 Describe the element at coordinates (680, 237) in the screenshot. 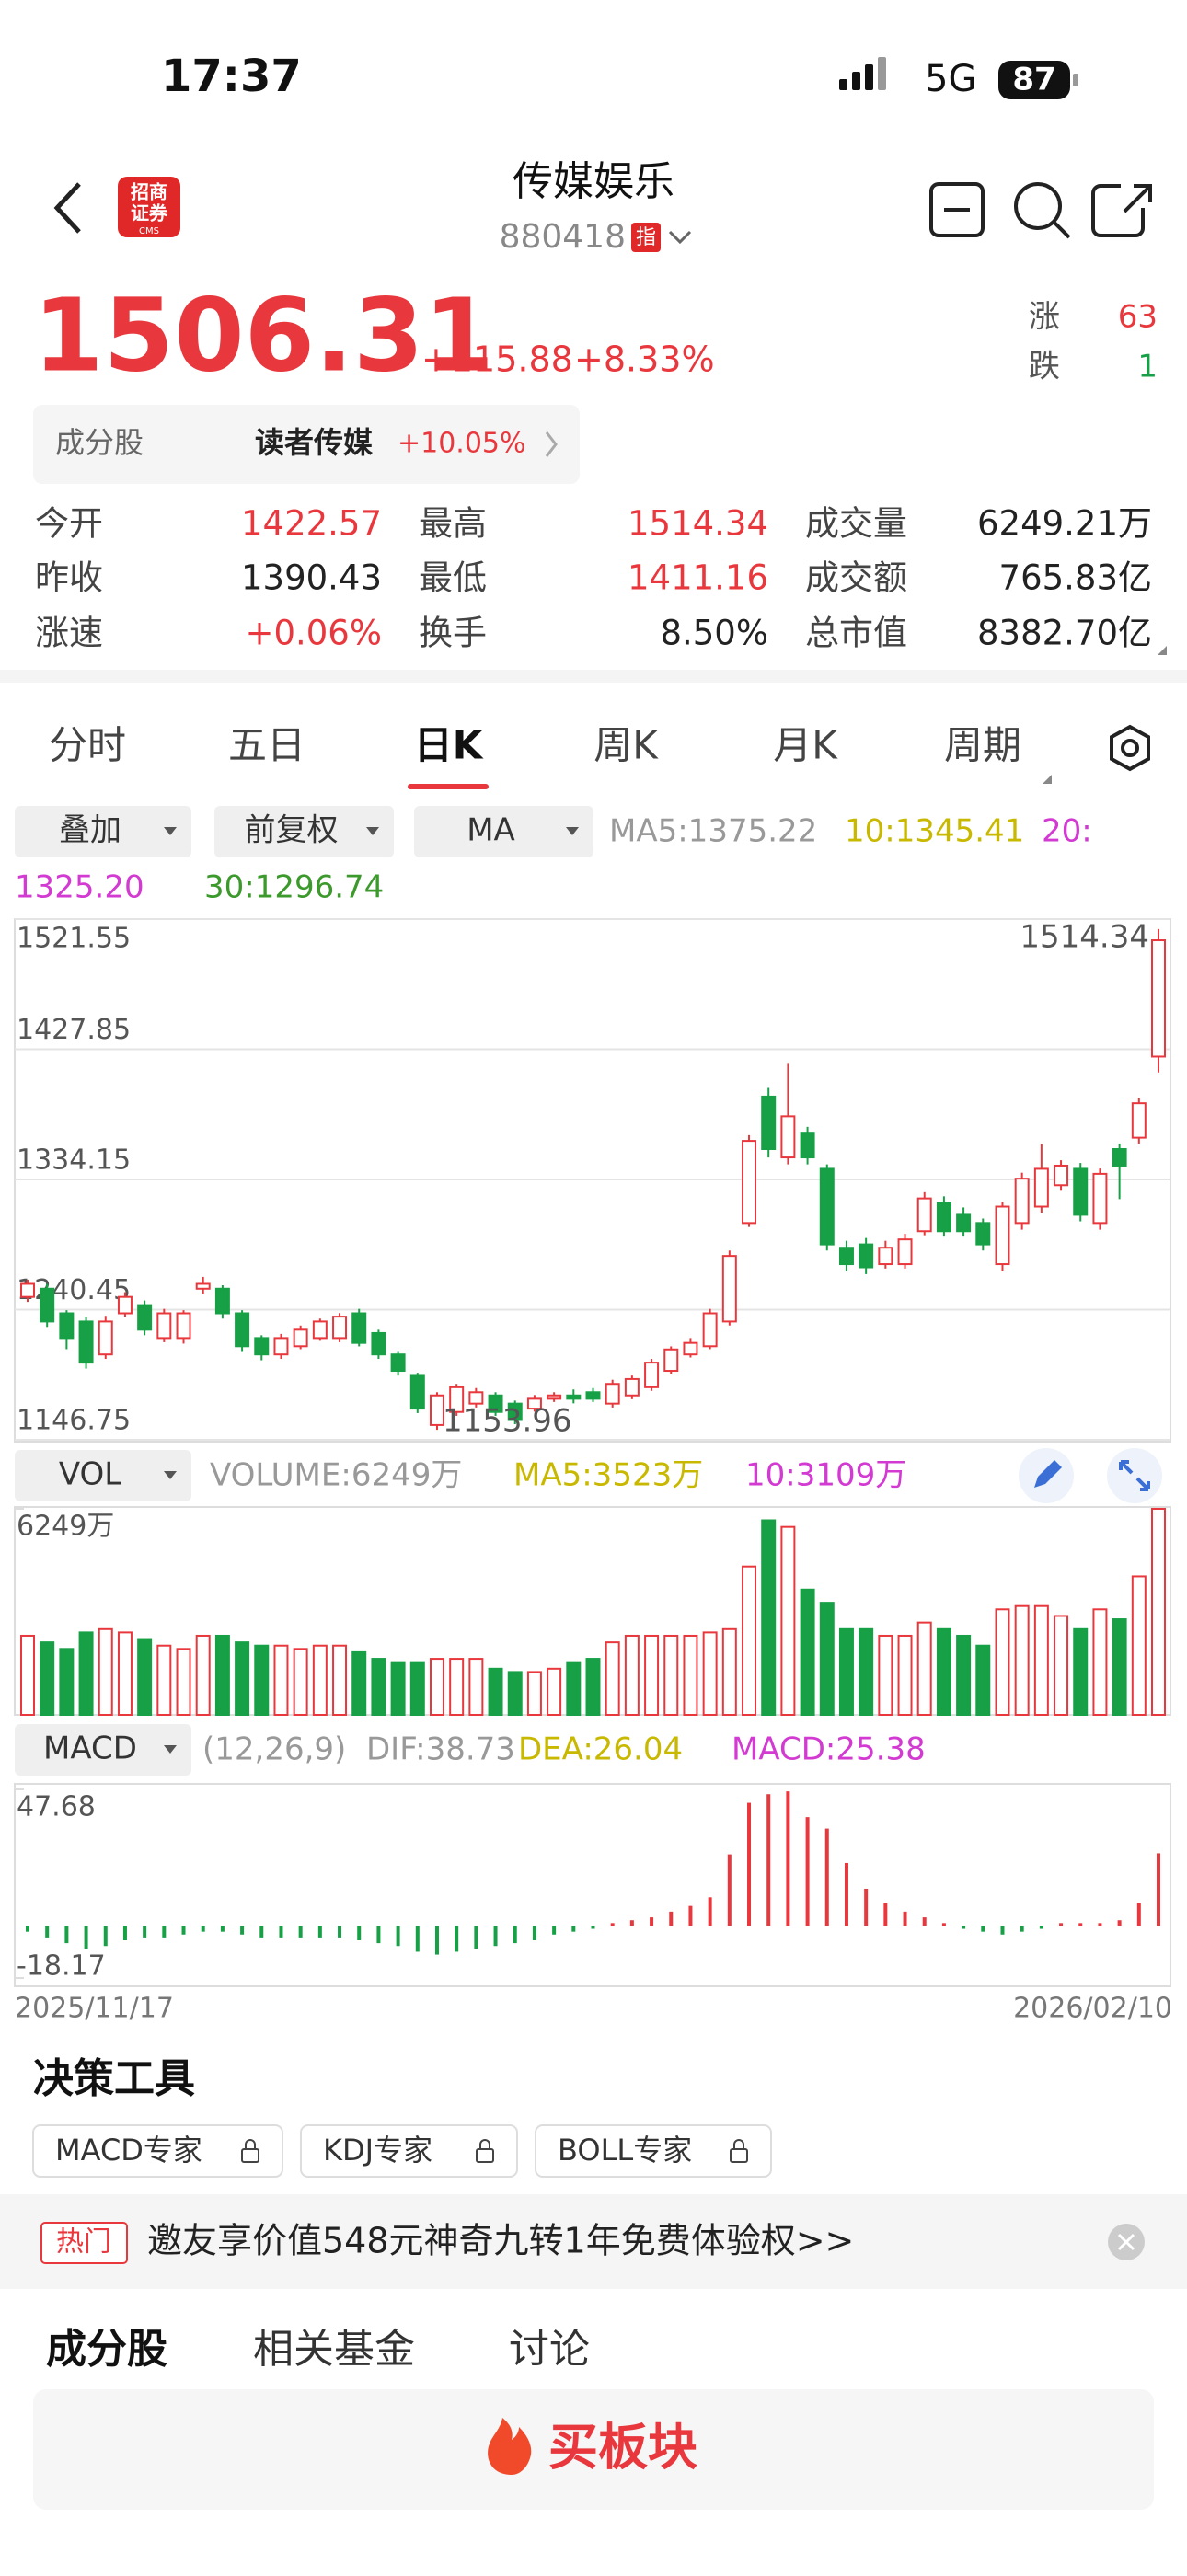

I see `code-dropdown` at that location.